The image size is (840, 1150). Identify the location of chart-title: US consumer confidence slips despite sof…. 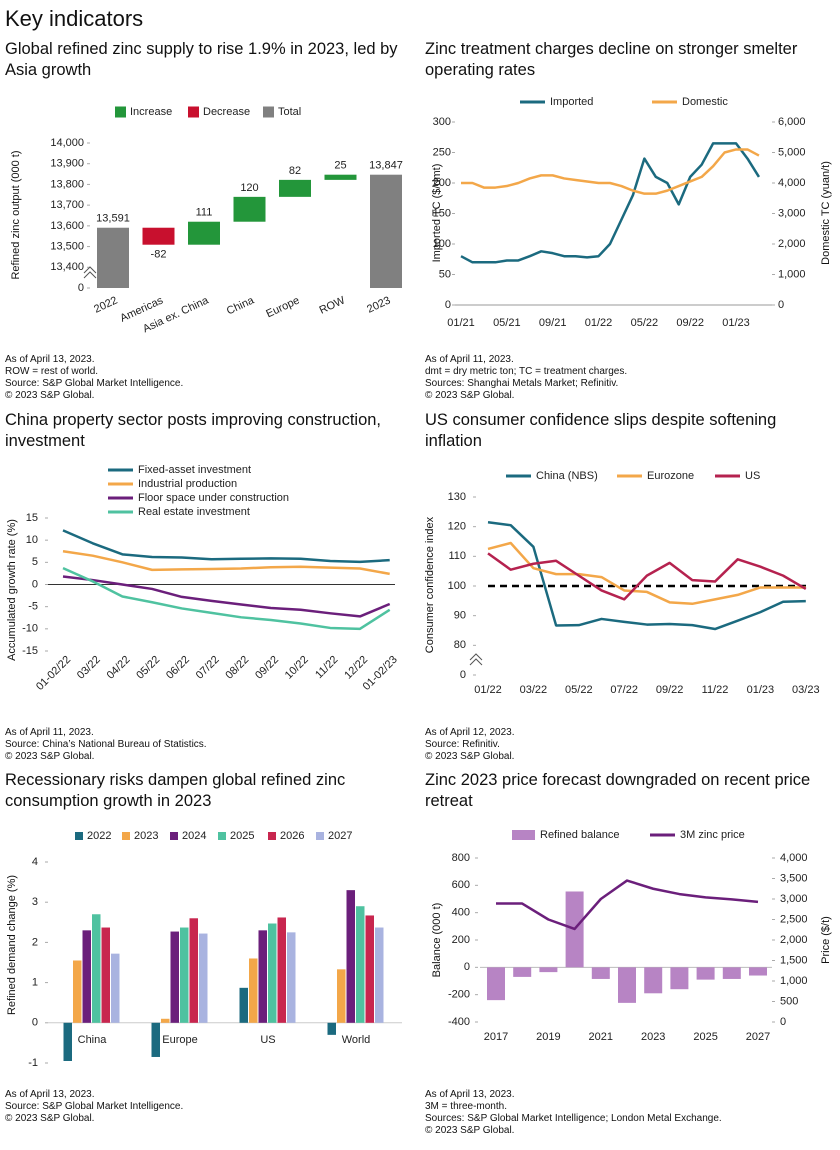
(601, 430).